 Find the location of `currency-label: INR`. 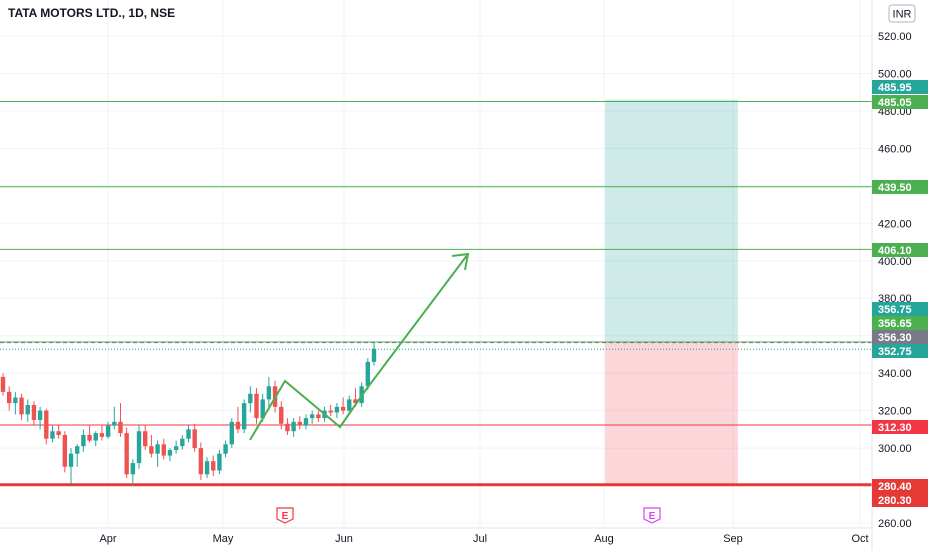

currency-label: INR is located at coordinates (902, 15).